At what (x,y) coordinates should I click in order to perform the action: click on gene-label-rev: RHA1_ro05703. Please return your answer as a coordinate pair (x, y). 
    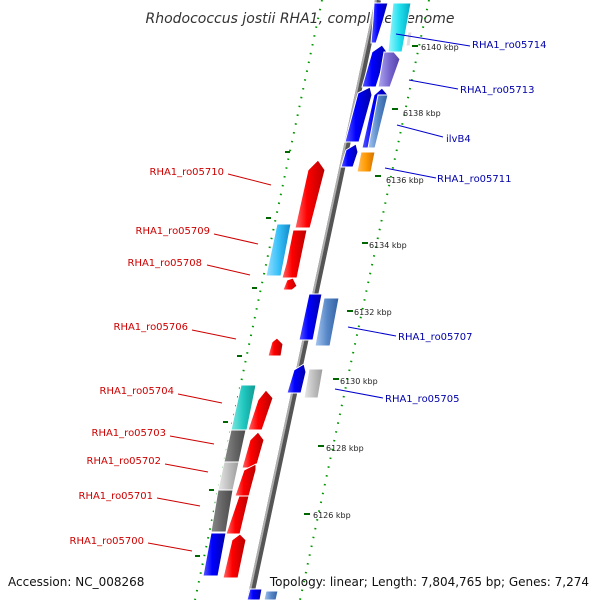
    Looking at the image, I should click on (129, 433).